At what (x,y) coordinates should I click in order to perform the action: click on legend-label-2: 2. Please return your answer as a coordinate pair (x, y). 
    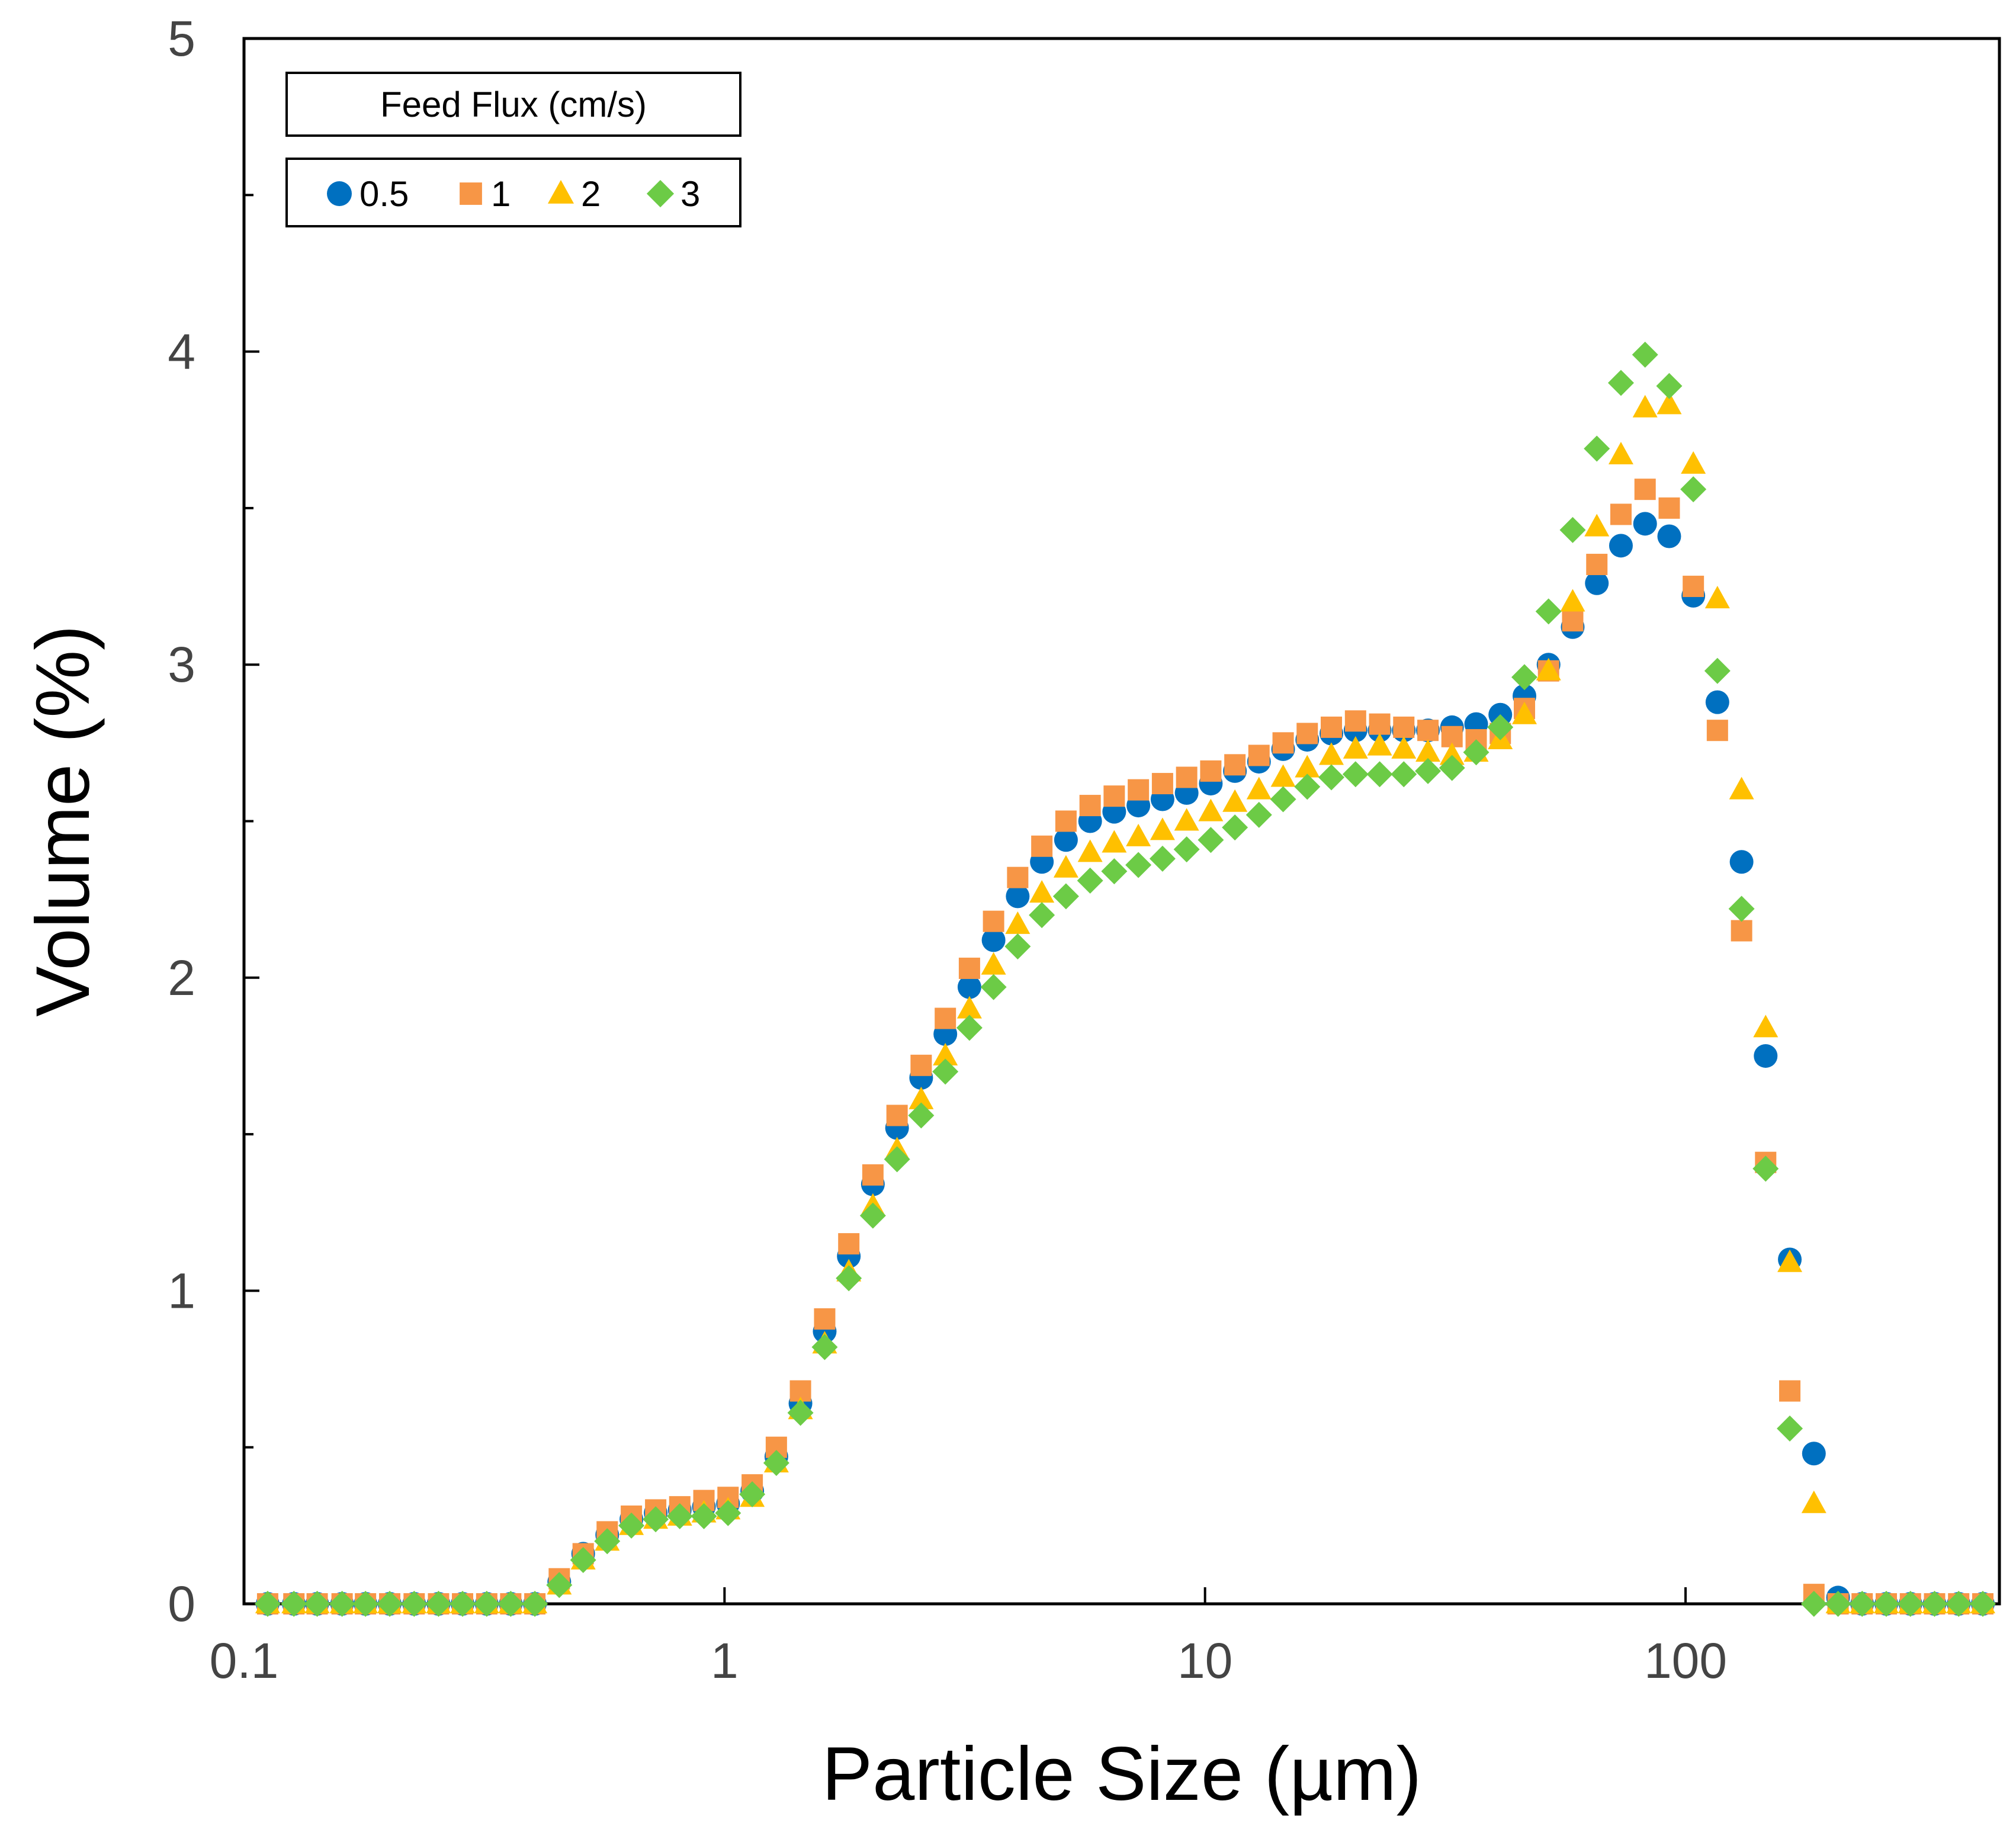
    Looking at the image, I should click on (591, 194).